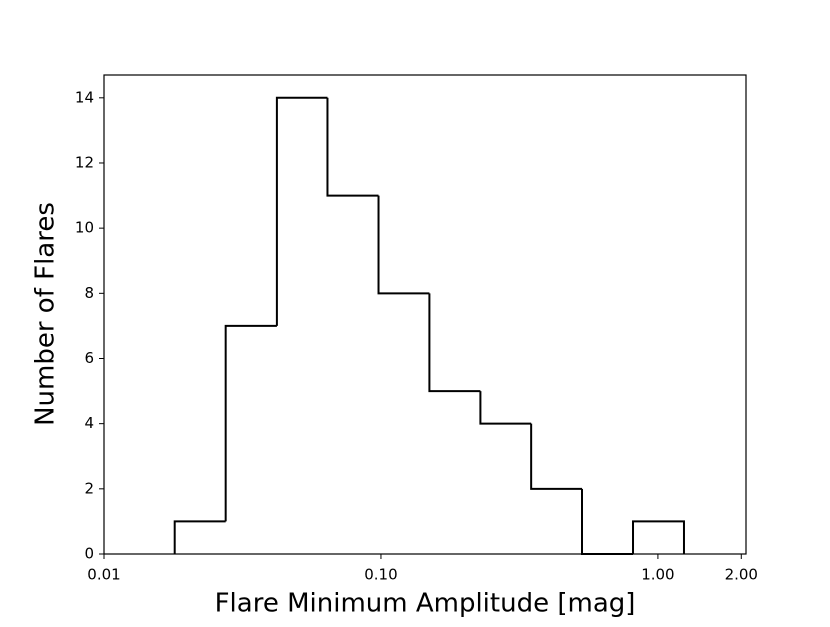 The width and height of the screenshot is (830, 627). Describe the element at coordinates (380, 575) in the screenshot. I see `x-tick-label: 0.10` at that location.